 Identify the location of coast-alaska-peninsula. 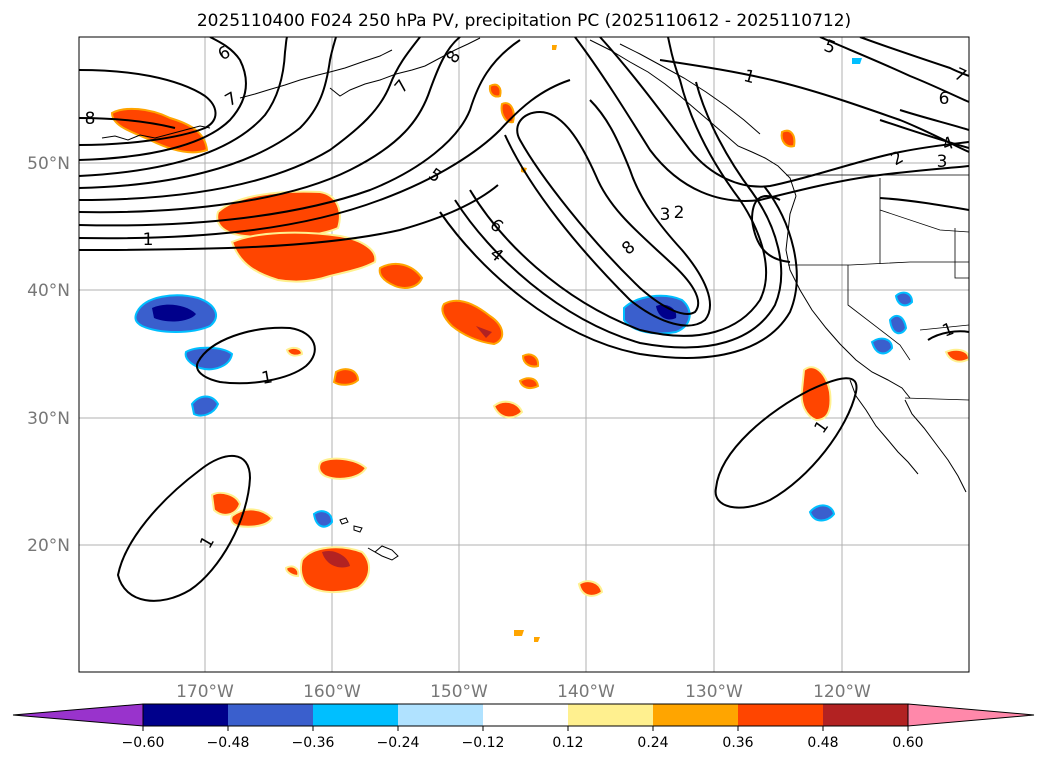
(405, 67).